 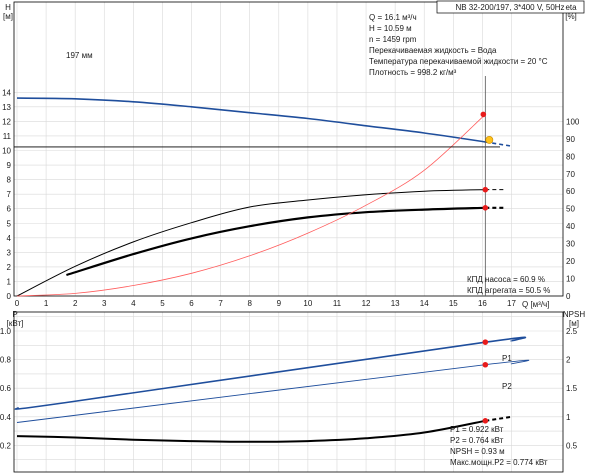 What do you see at coordinates (9, 165) in the screenshot?
I see `y-tick-label-h: 9` at bounding box center [9, 165].